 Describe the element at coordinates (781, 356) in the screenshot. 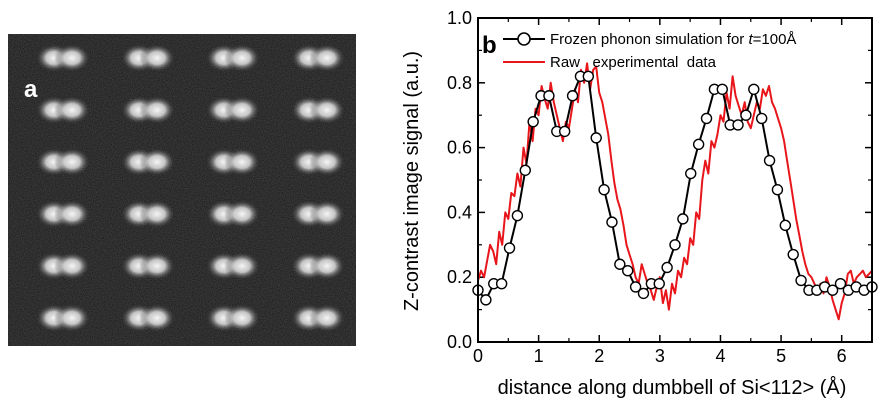

I see `x-tick-label: 5` at that location.